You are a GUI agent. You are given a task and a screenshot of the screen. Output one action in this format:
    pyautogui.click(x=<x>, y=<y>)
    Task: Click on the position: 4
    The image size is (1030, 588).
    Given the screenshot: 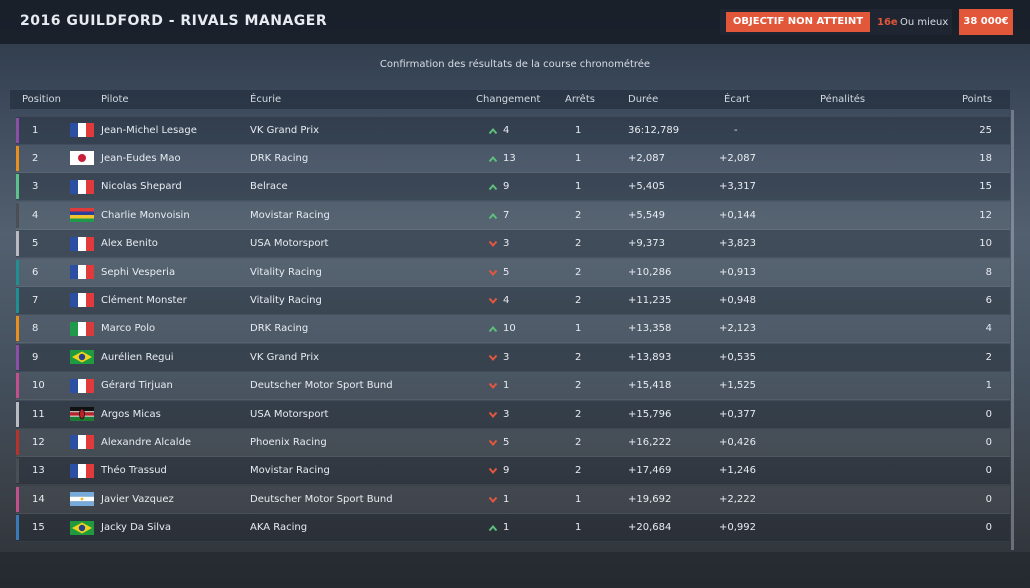 What is the action you would take?
    pyautogui.click(x=35, y=215)
    